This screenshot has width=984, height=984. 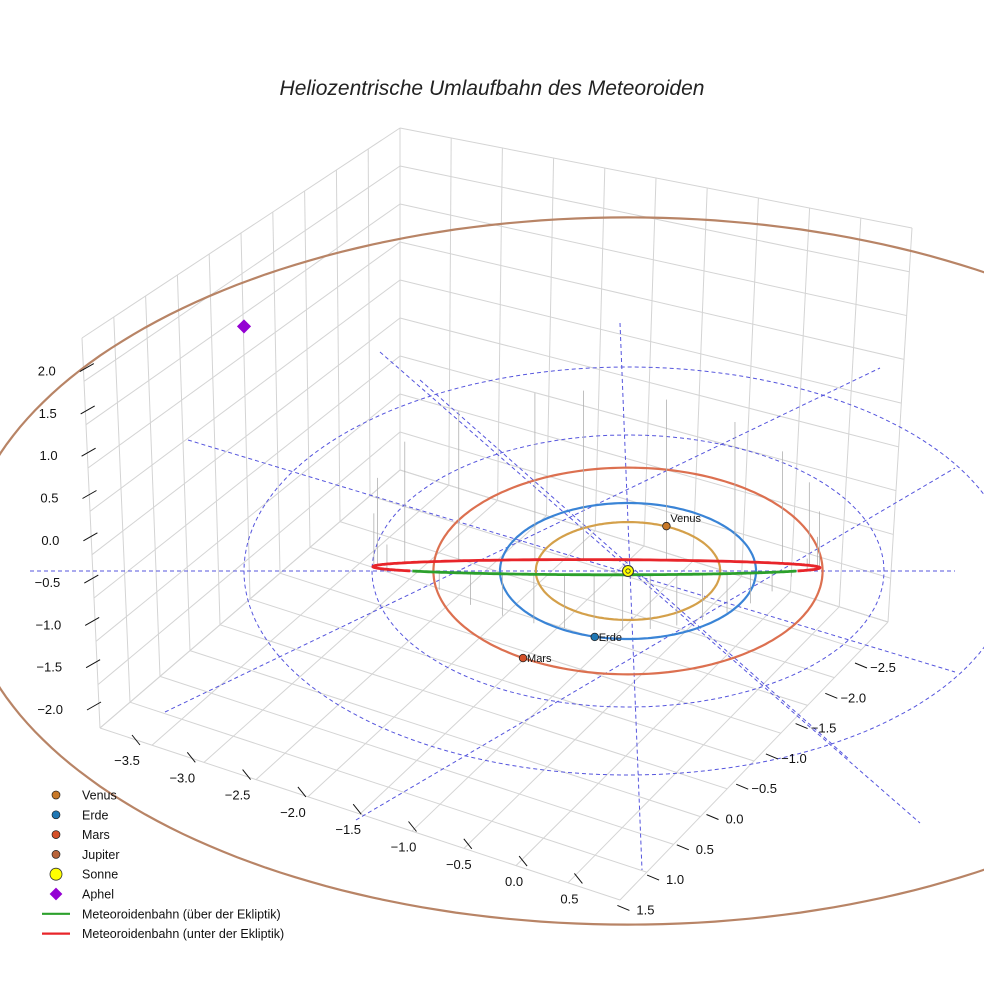 What do you see at coordinates (348, 829) in the screenshot?
I see `x-tick-label: −1.5` at bounding box center [348, 829].